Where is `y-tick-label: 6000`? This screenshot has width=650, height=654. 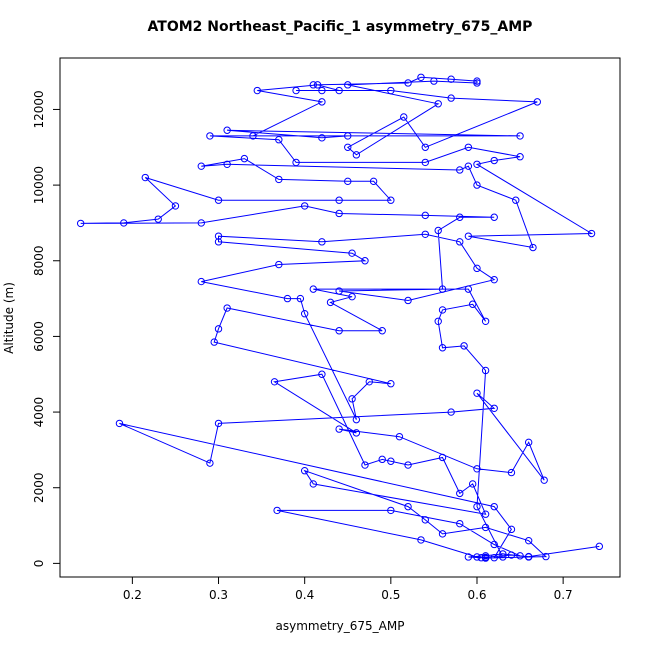
y-tick-label: 6000 is located at coordinates (39, 336).